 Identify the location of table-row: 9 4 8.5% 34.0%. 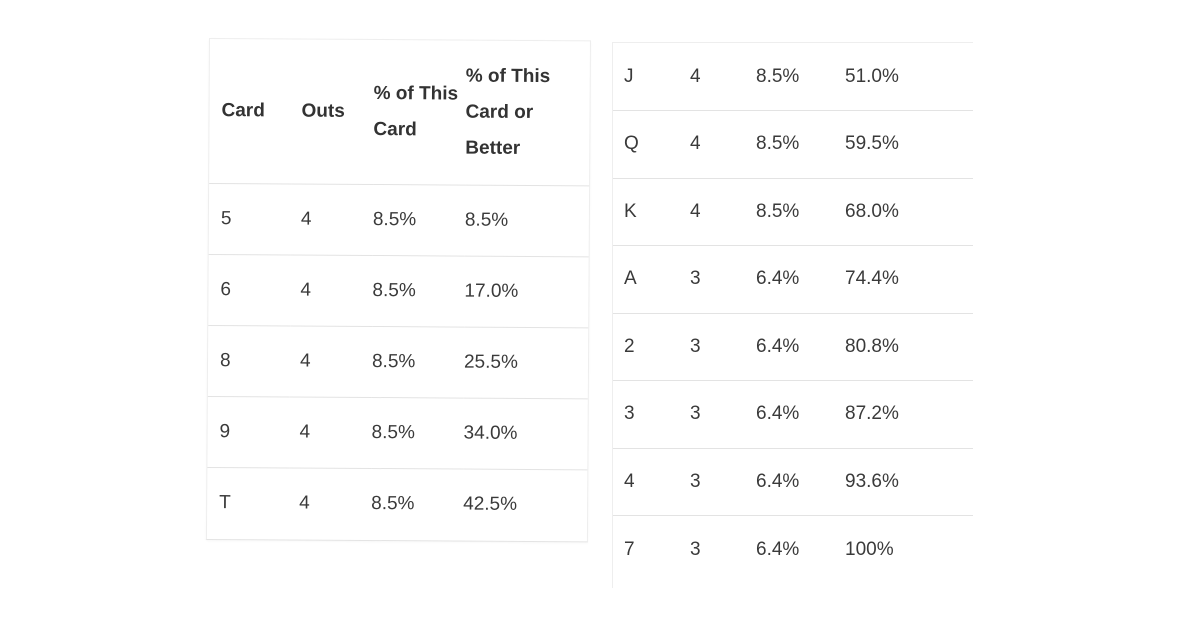
(397, 432).